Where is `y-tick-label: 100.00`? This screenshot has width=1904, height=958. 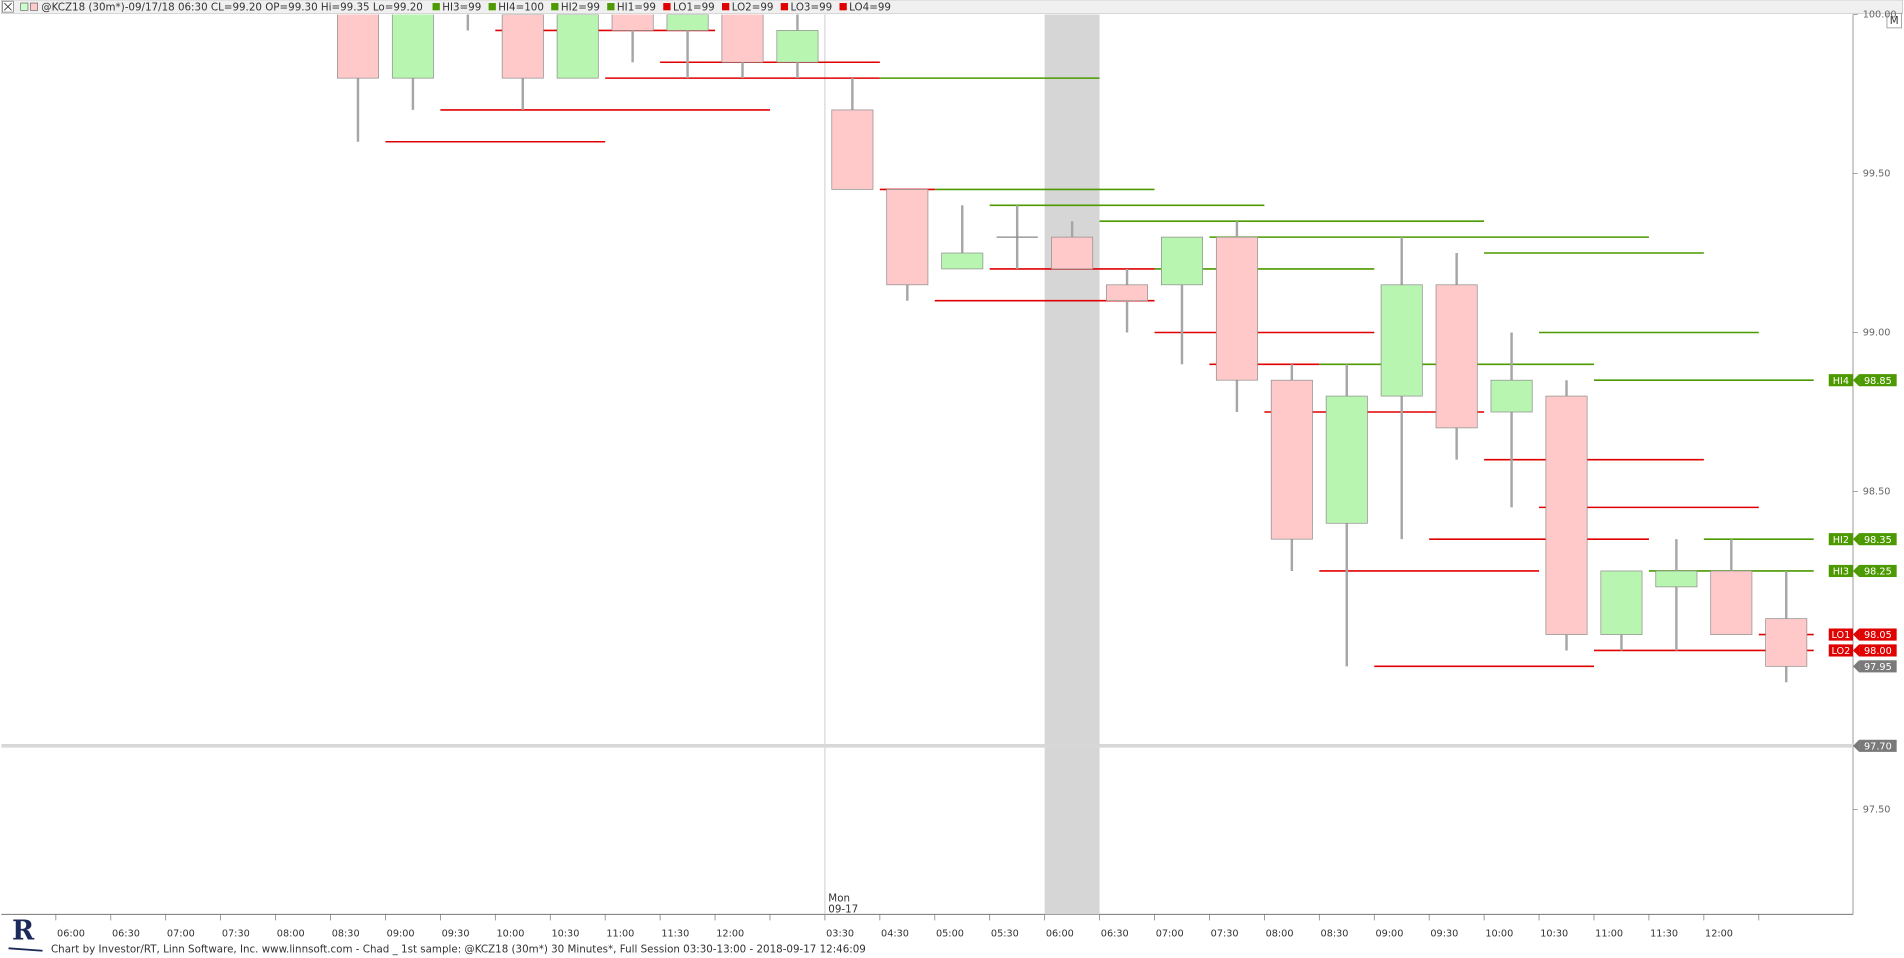
y-tick-label: 100.00 is located at coordinates (1880, 15).